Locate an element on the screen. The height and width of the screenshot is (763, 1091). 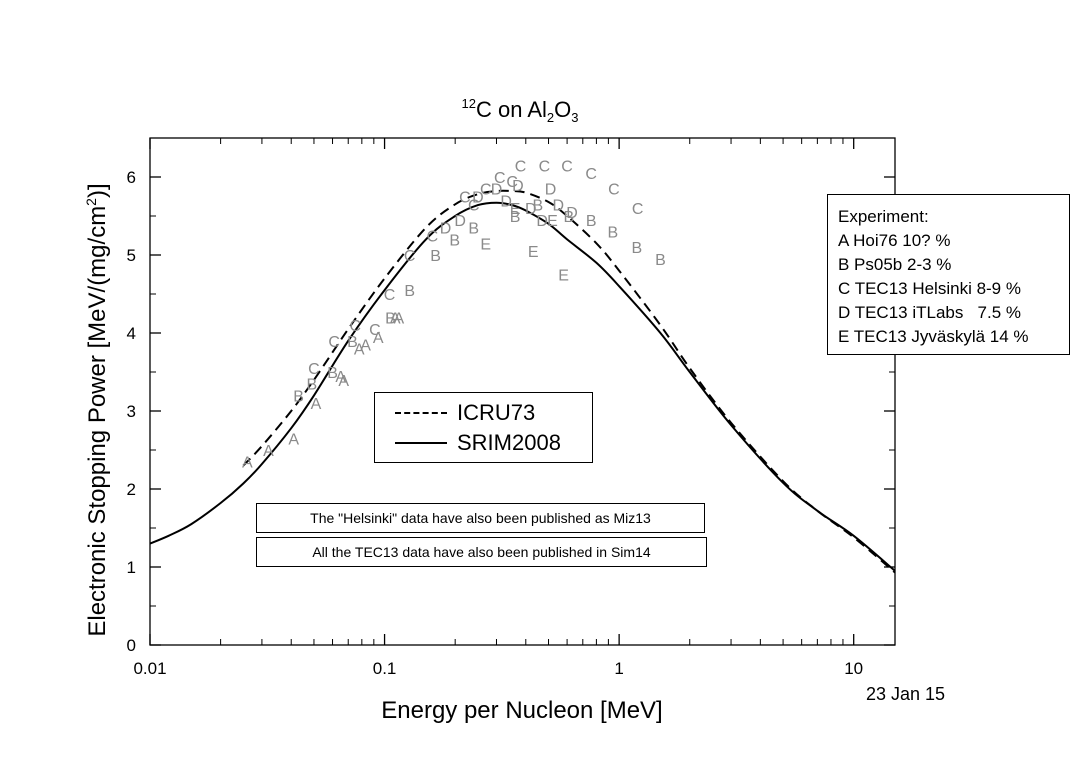
x-tick-label: 0.1 is located at coordinates (385, 668).